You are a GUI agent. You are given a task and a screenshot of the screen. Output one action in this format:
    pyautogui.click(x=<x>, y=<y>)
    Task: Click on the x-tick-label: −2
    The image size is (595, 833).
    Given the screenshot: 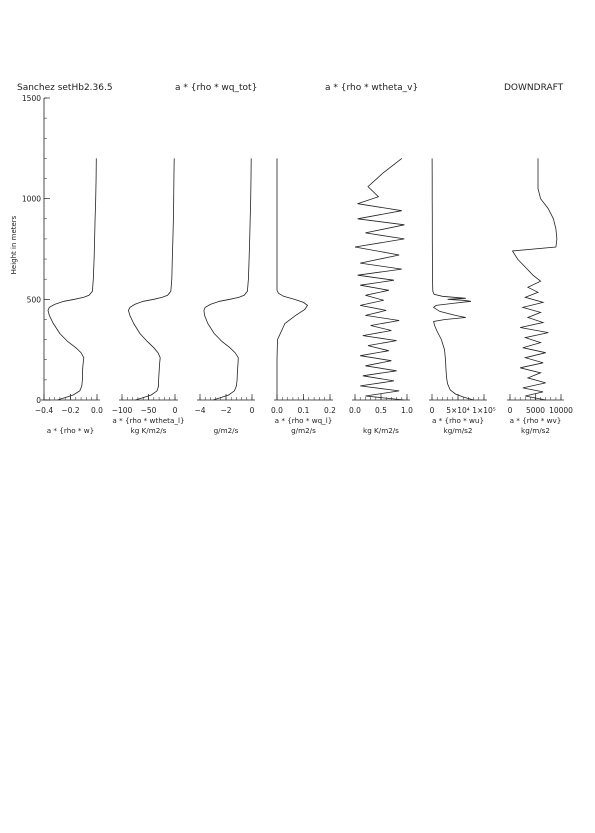 What is the action you would take?
    pyautogui.click(x=225, y=410)
    